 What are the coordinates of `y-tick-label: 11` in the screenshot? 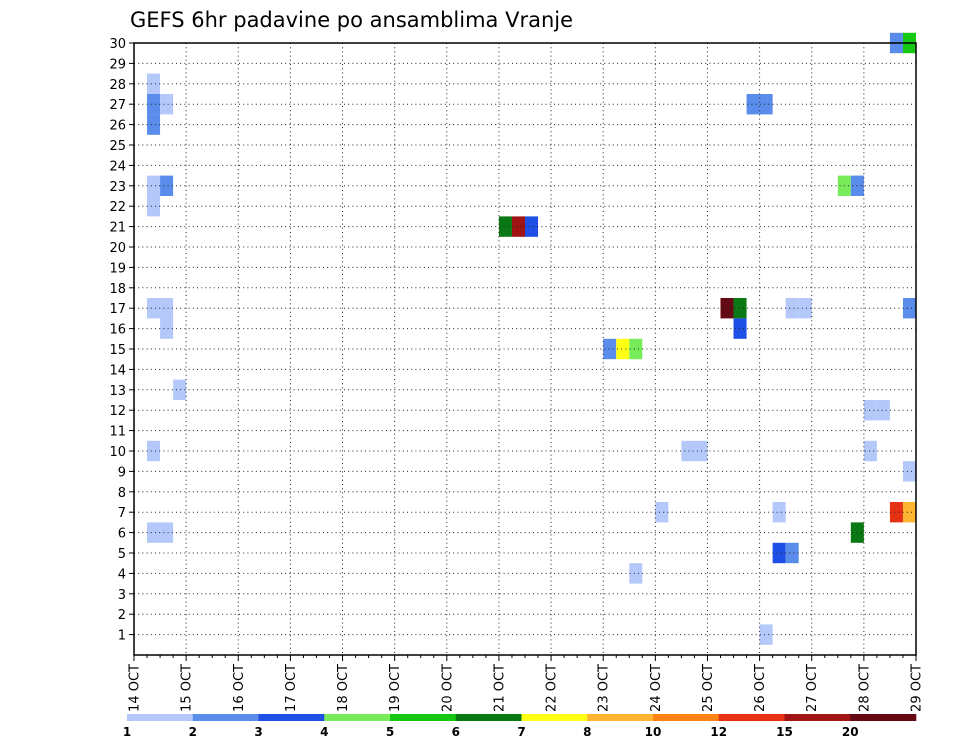 It's located at (117, 432).